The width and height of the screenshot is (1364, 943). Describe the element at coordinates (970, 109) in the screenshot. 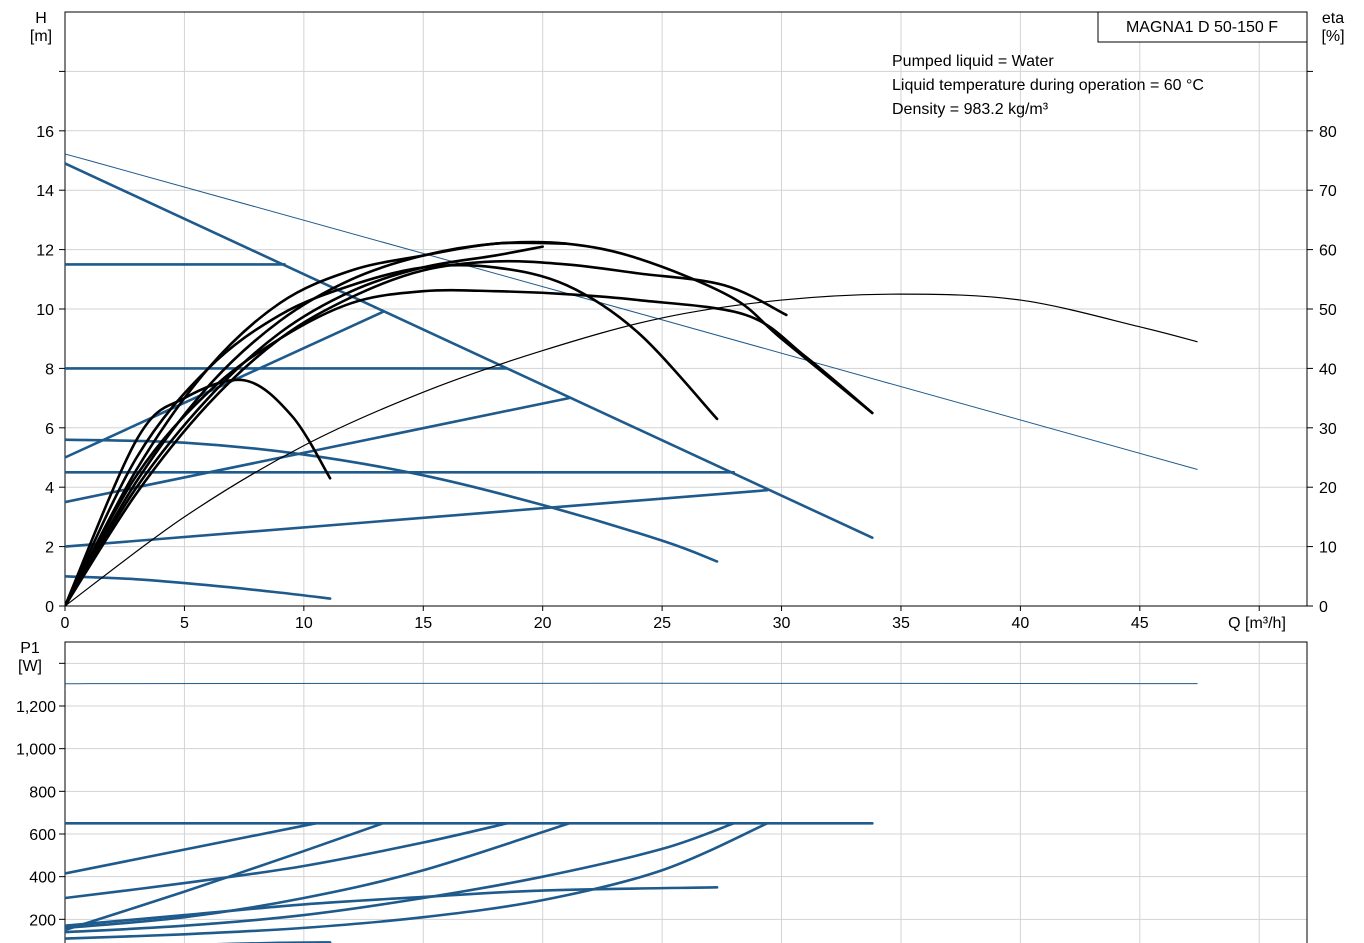

I see `info-line: Density = 983.2 kg/m³` at that location.